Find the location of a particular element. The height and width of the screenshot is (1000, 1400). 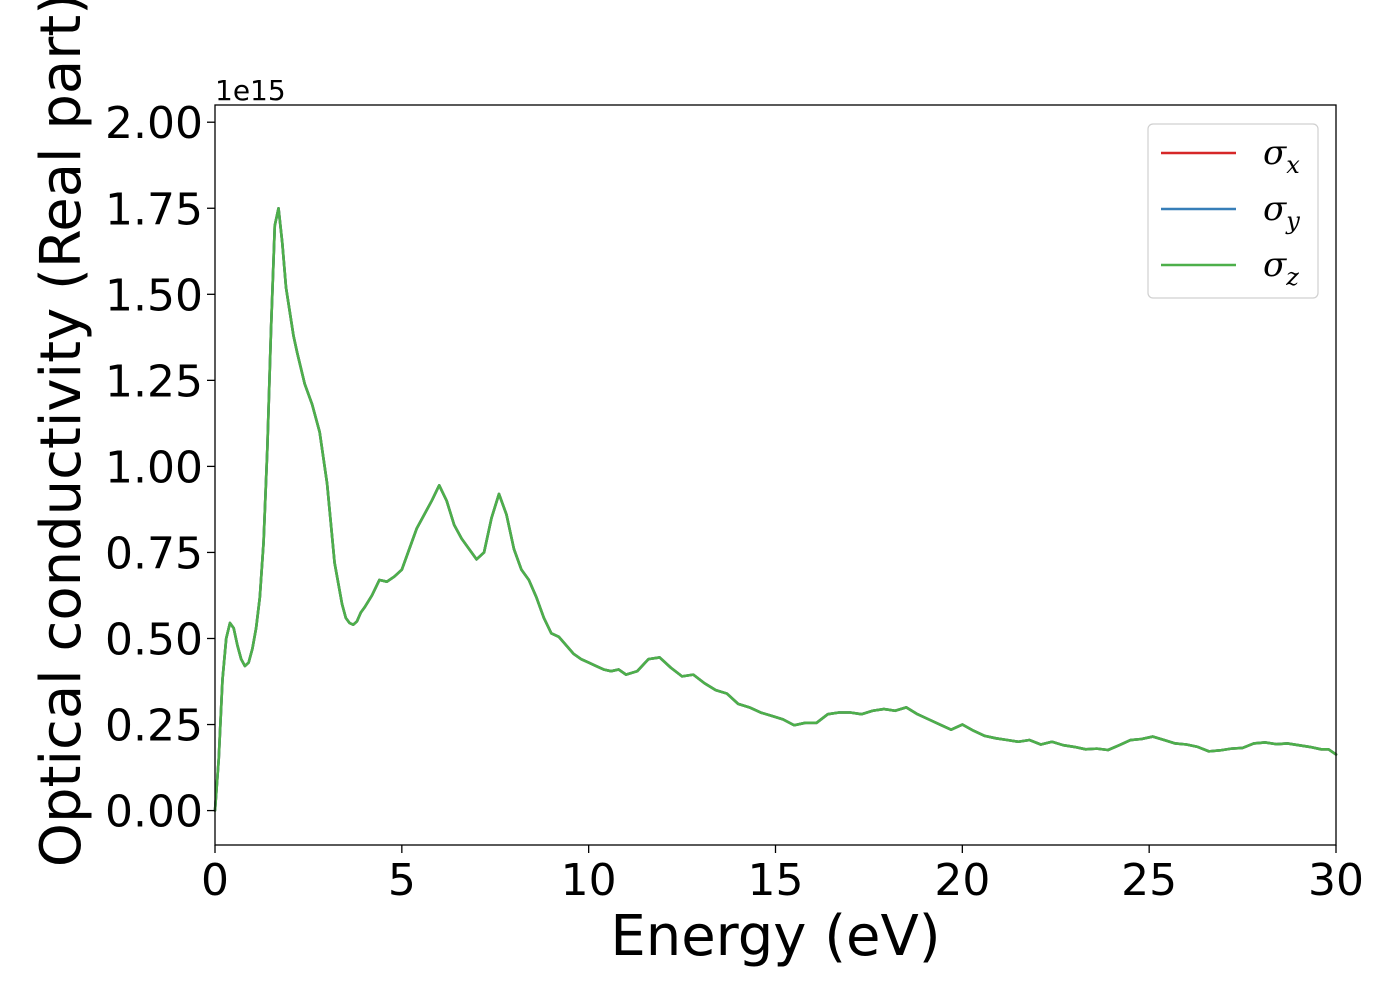

y-tick-label: 1.00 is located at coordinates (154, 467).